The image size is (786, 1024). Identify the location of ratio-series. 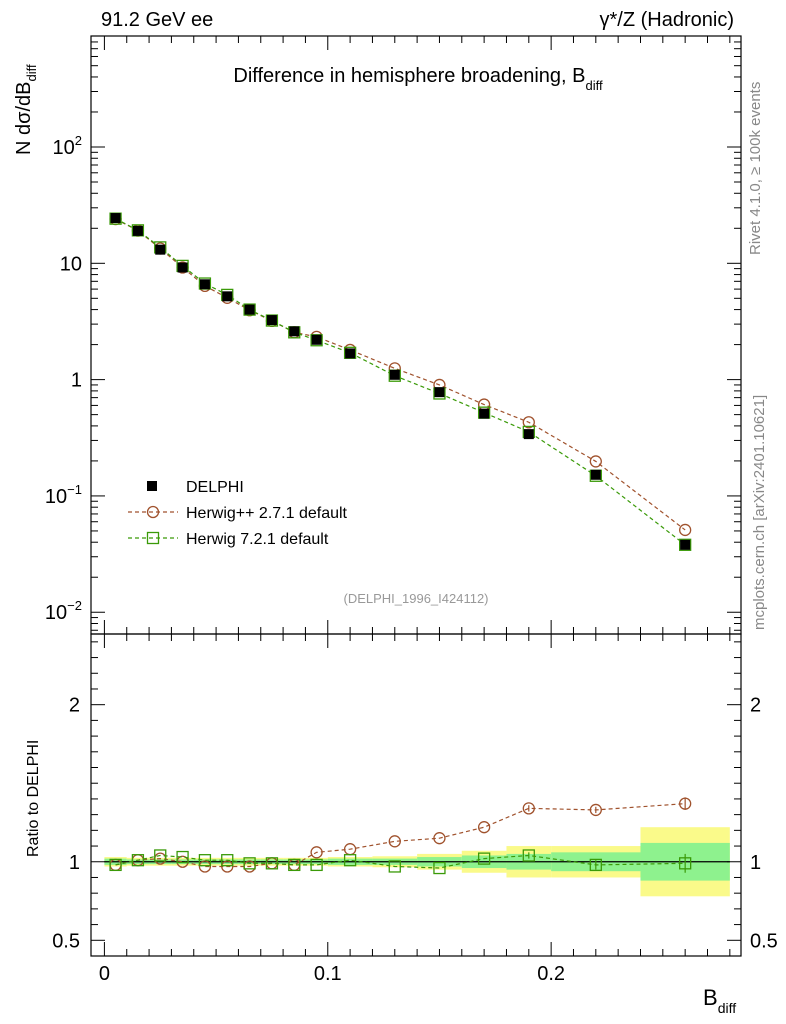
(400, 836).